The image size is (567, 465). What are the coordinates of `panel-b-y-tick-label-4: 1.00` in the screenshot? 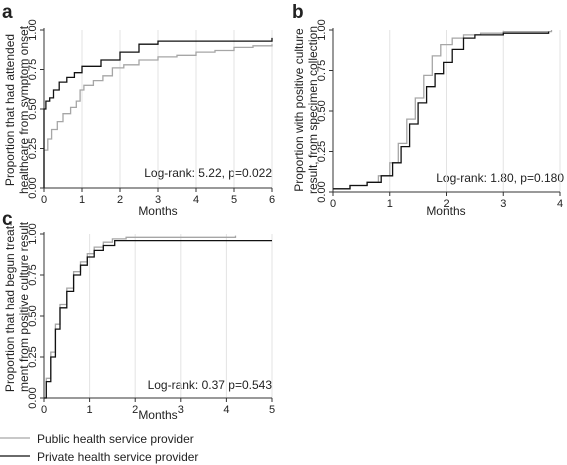 It's located at (322, 29).